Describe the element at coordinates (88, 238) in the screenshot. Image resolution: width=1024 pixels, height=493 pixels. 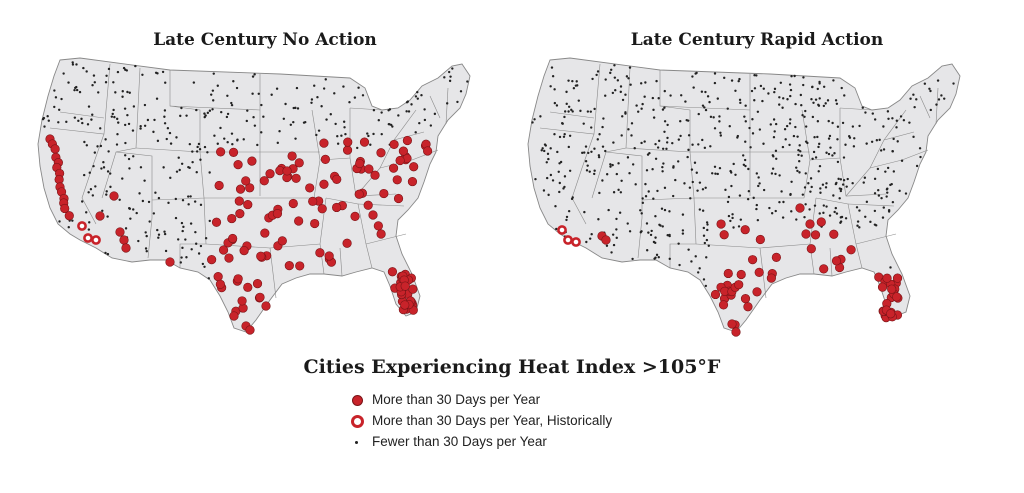
I see `city-marker-historical` at that location.